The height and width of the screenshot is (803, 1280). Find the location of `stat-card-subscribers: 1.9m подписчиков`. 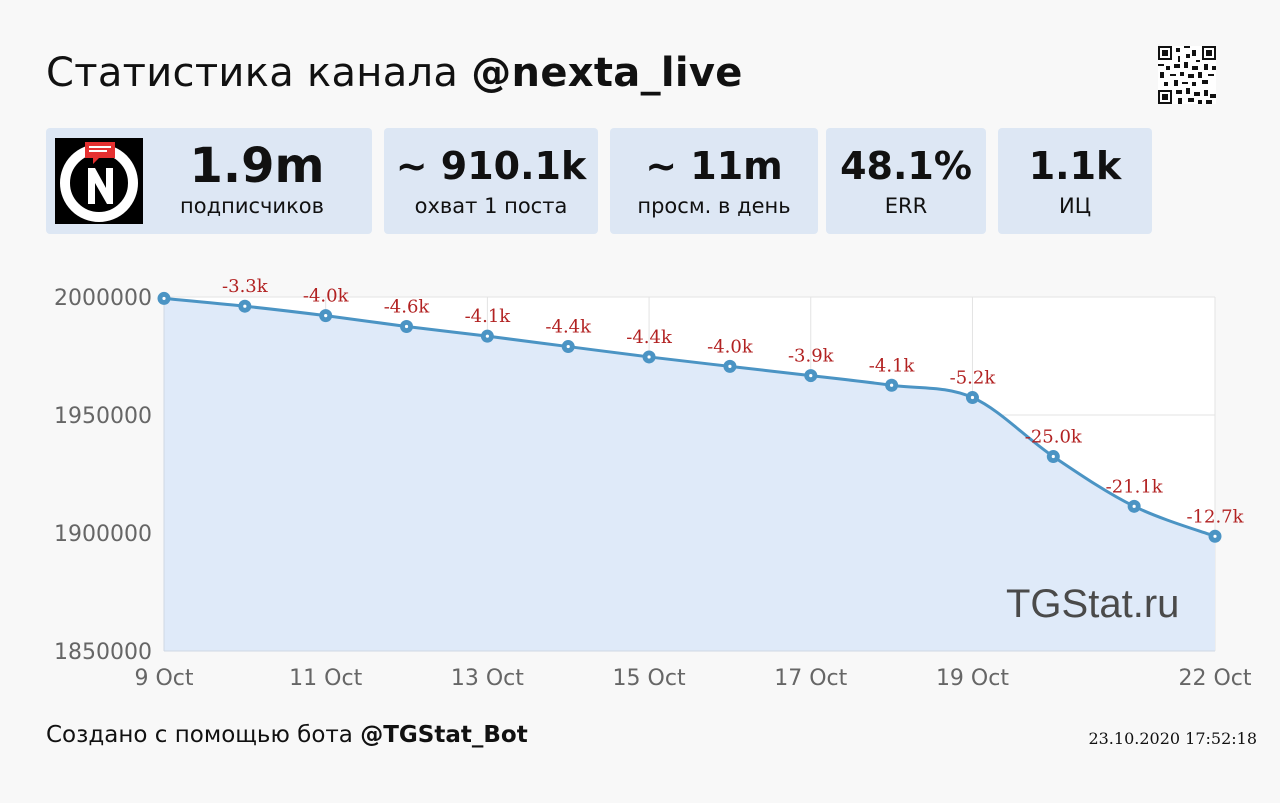

stat-card-subscribers: 1.9m подписчиков is located at coordinates (209, 181).